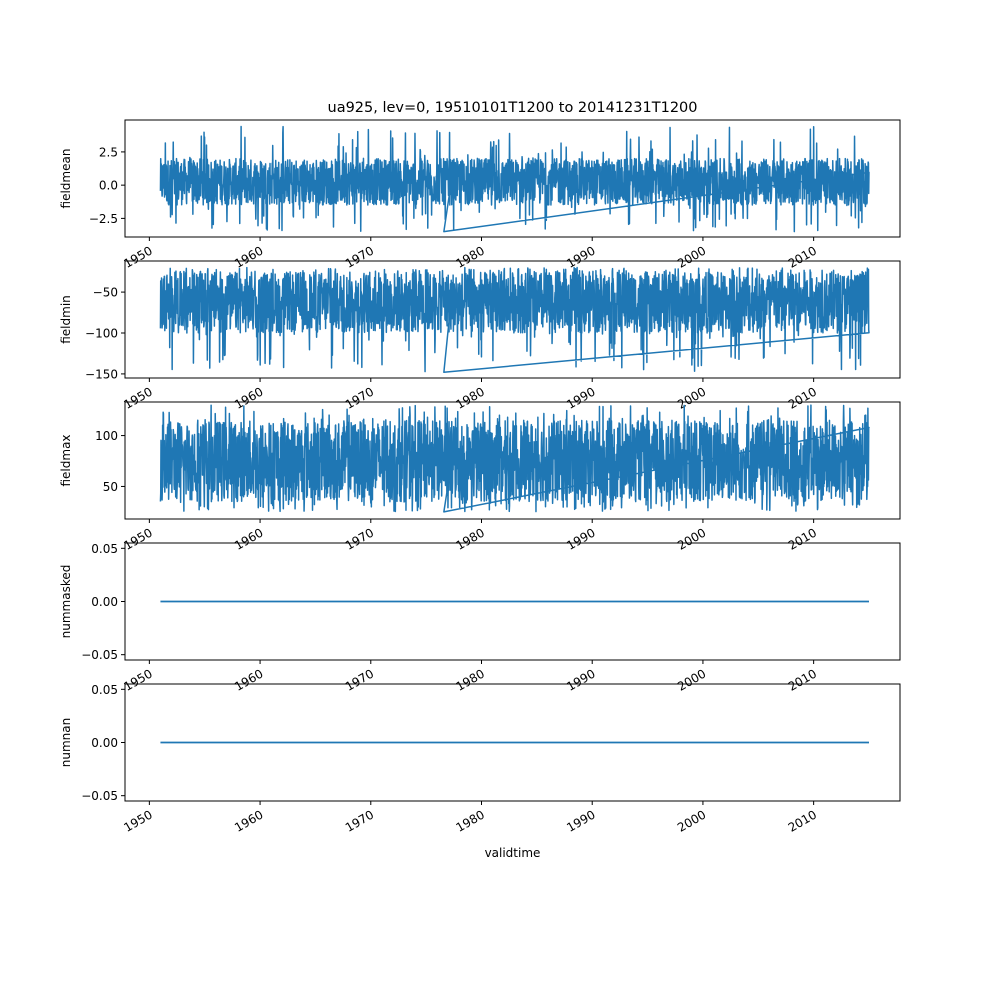 The height and width of the screenshot is (1000, 1000). I want to click on series-line-fieldmean, so click(514, 179).